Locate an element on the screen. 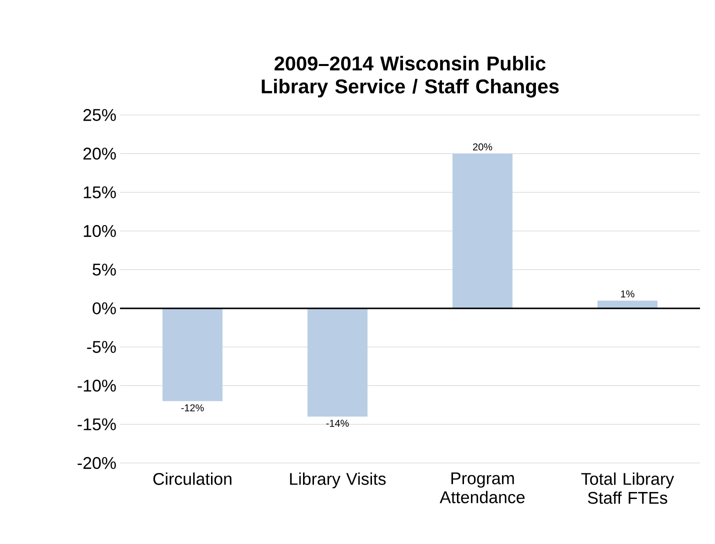 This screenshot has height=544, width=715. y-tick-label: 15% is located at coordinates (100, 192).